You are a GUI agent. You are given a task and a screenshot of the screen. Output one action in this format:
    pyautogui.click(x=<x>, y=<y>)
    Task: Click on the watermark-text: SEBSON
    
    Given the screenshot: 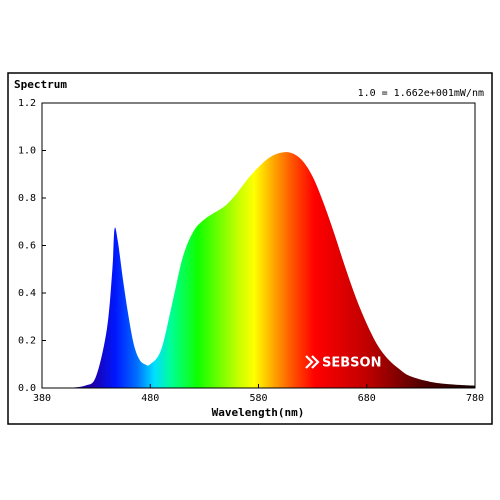 What is the action you would take?
    pyautogui.click(x=351, y=363)
    